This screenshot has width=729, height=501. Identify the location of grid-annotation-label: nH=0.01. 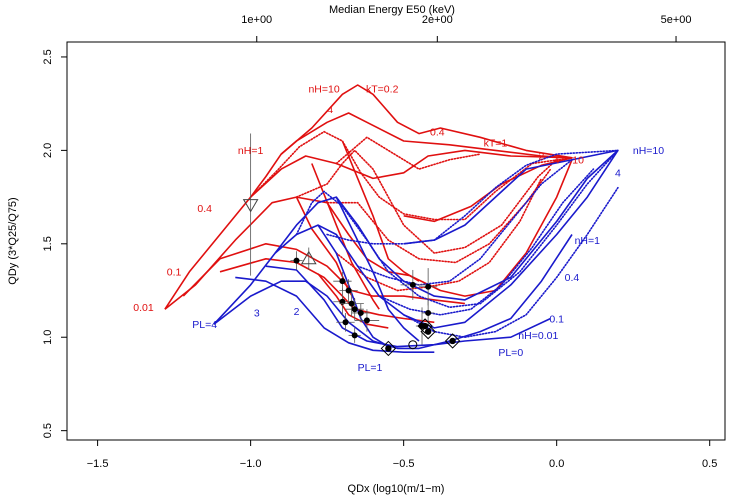
(538, 336).